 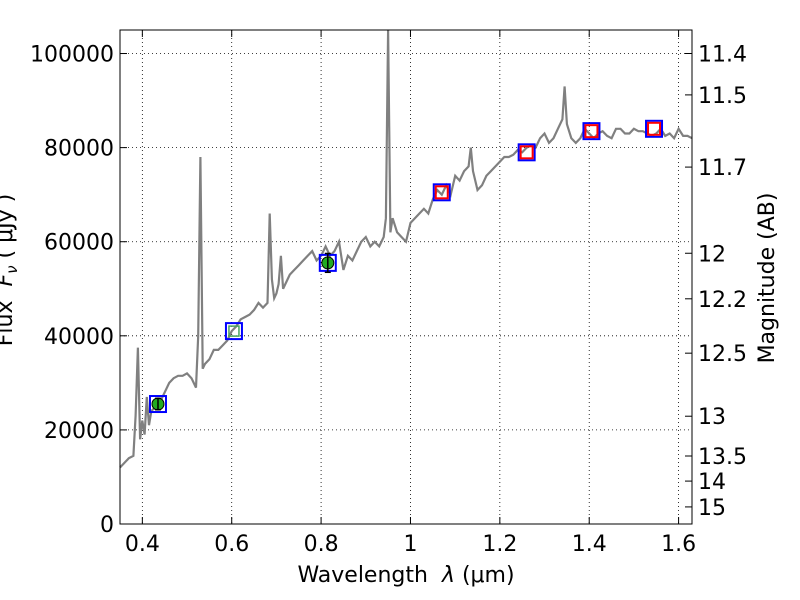 I want to click on y2-axis-label: Magnitude (AB), so click(x=767, y=278).